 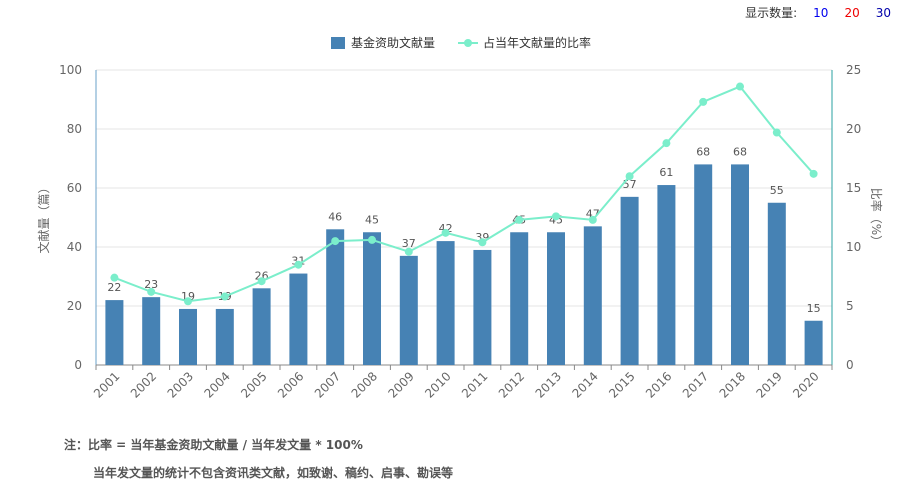 What do you see at coordinates (821, 12) in the screenshot?
I see `display-count-option-10: 10` at bounding box center [821, 12].